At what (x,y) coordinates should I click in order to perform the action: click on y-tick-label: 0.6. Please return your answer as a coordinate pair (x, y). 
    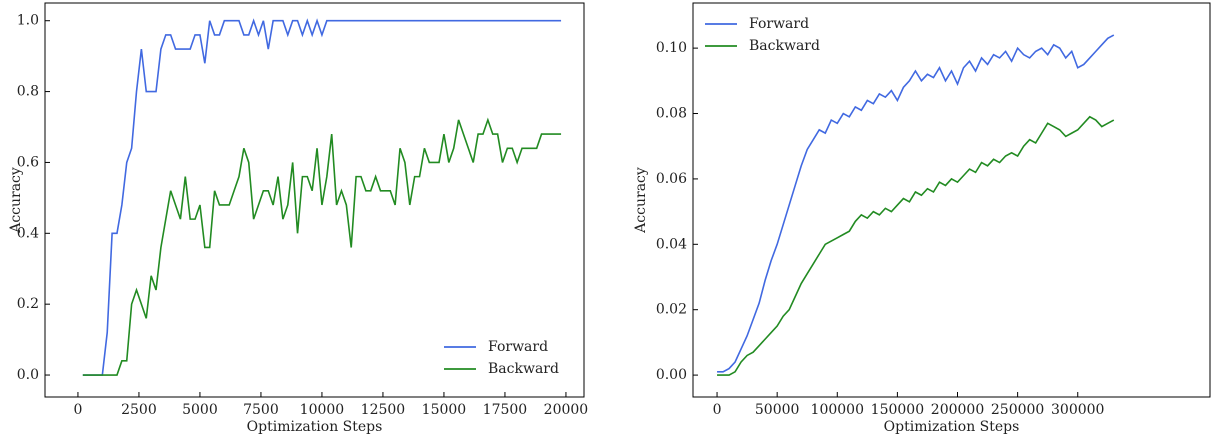
    Looking at the image, I should click on (28, 162).